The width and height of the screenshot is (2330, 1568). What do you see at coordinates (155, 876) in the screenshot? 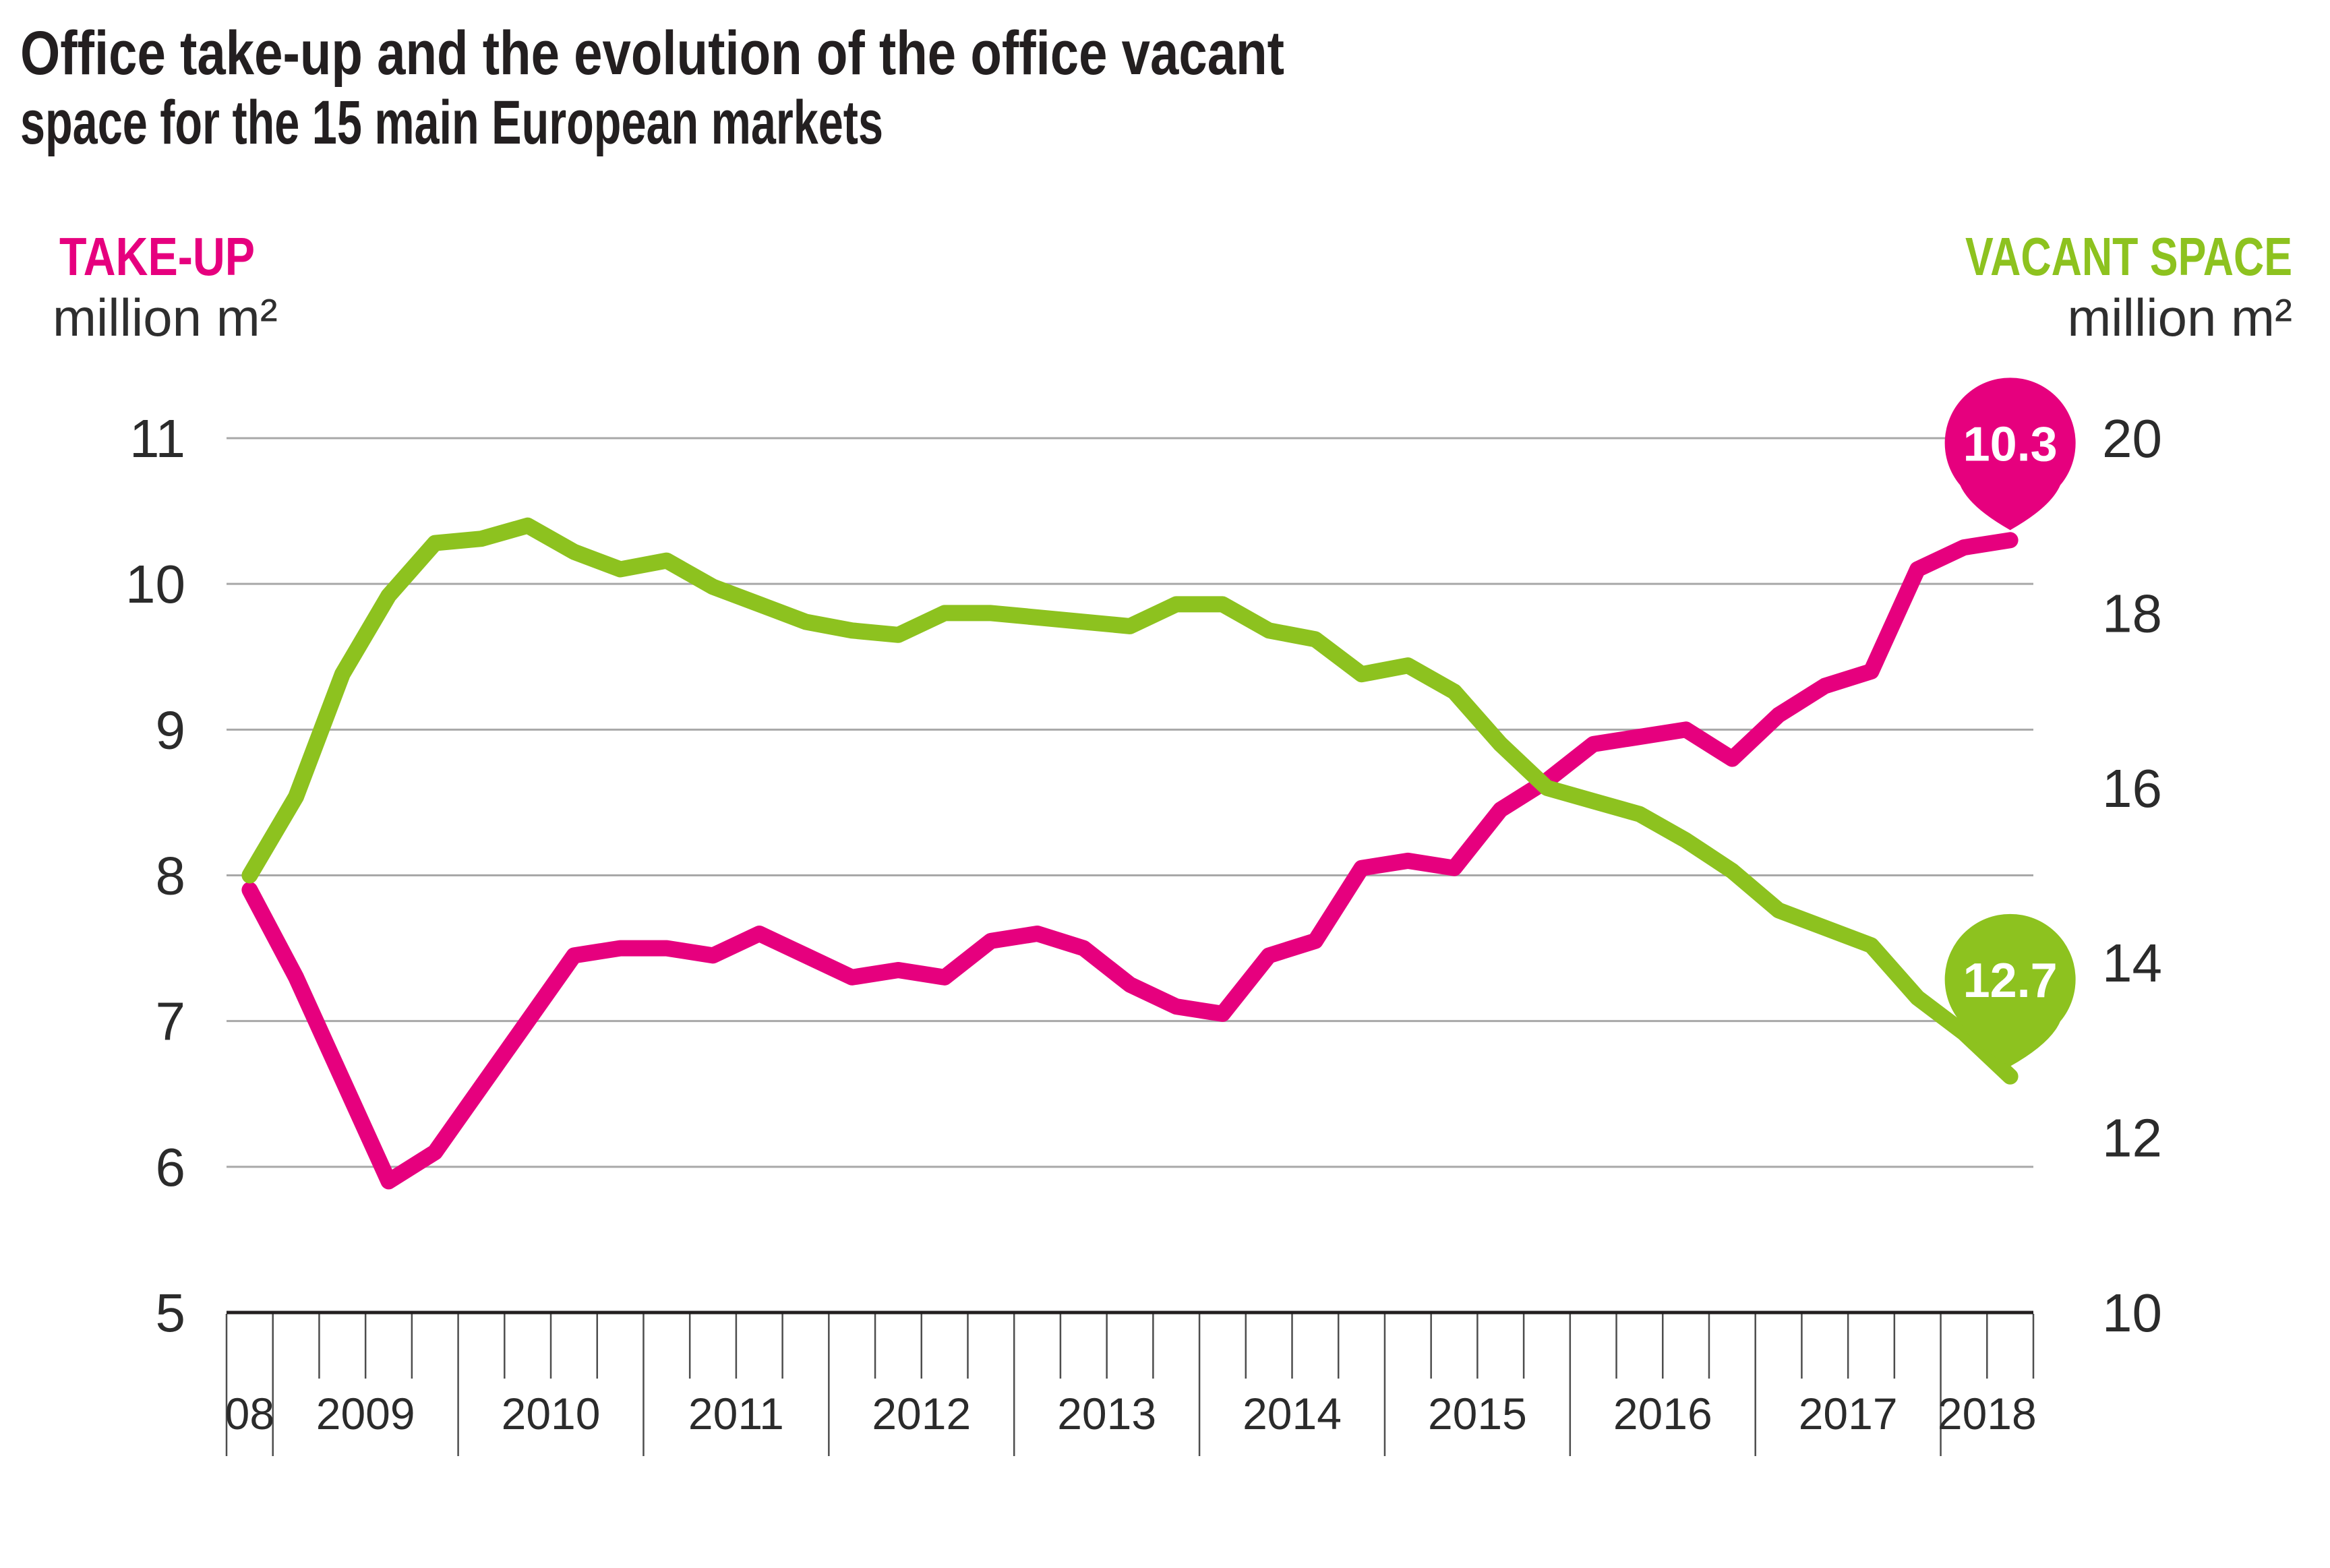
I see `left-axis-labels: 5 6 7 8 9 10 11` at bounding box center [155, 876].